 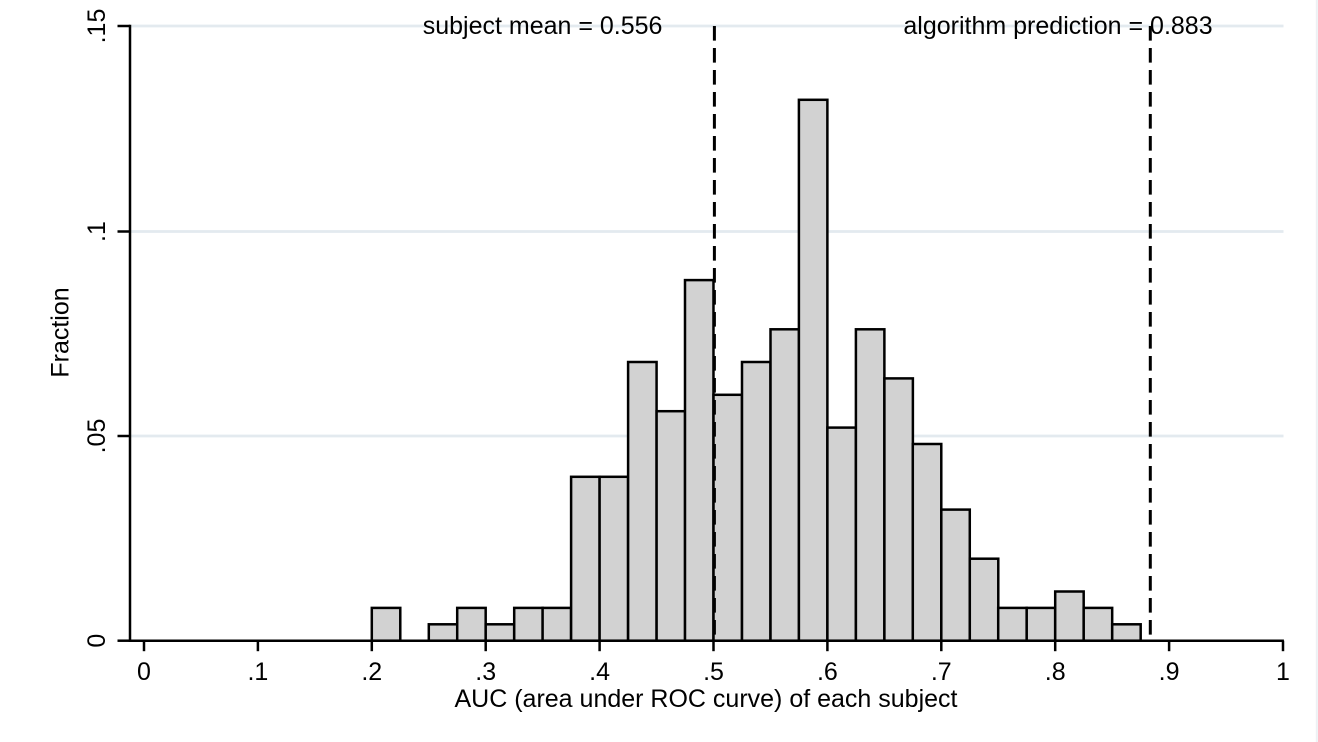 I want to click on svg-text: Fraction, so click(x=61, y=332).